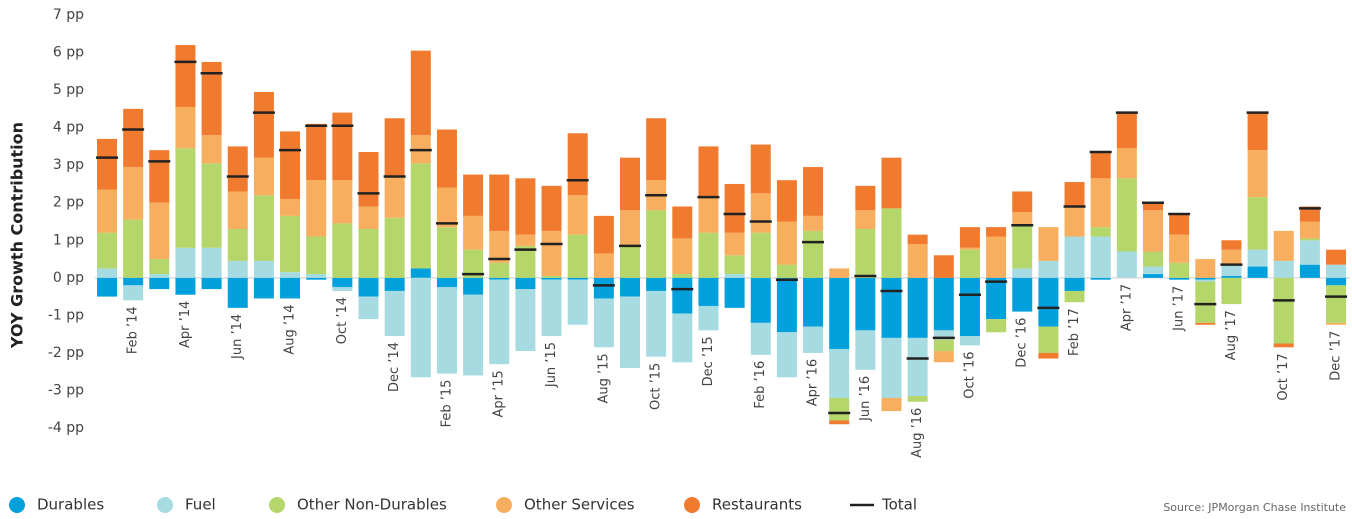 This screenshot has height=519, width=1352. I want to click on legend-label: Total, so click(899, 505).